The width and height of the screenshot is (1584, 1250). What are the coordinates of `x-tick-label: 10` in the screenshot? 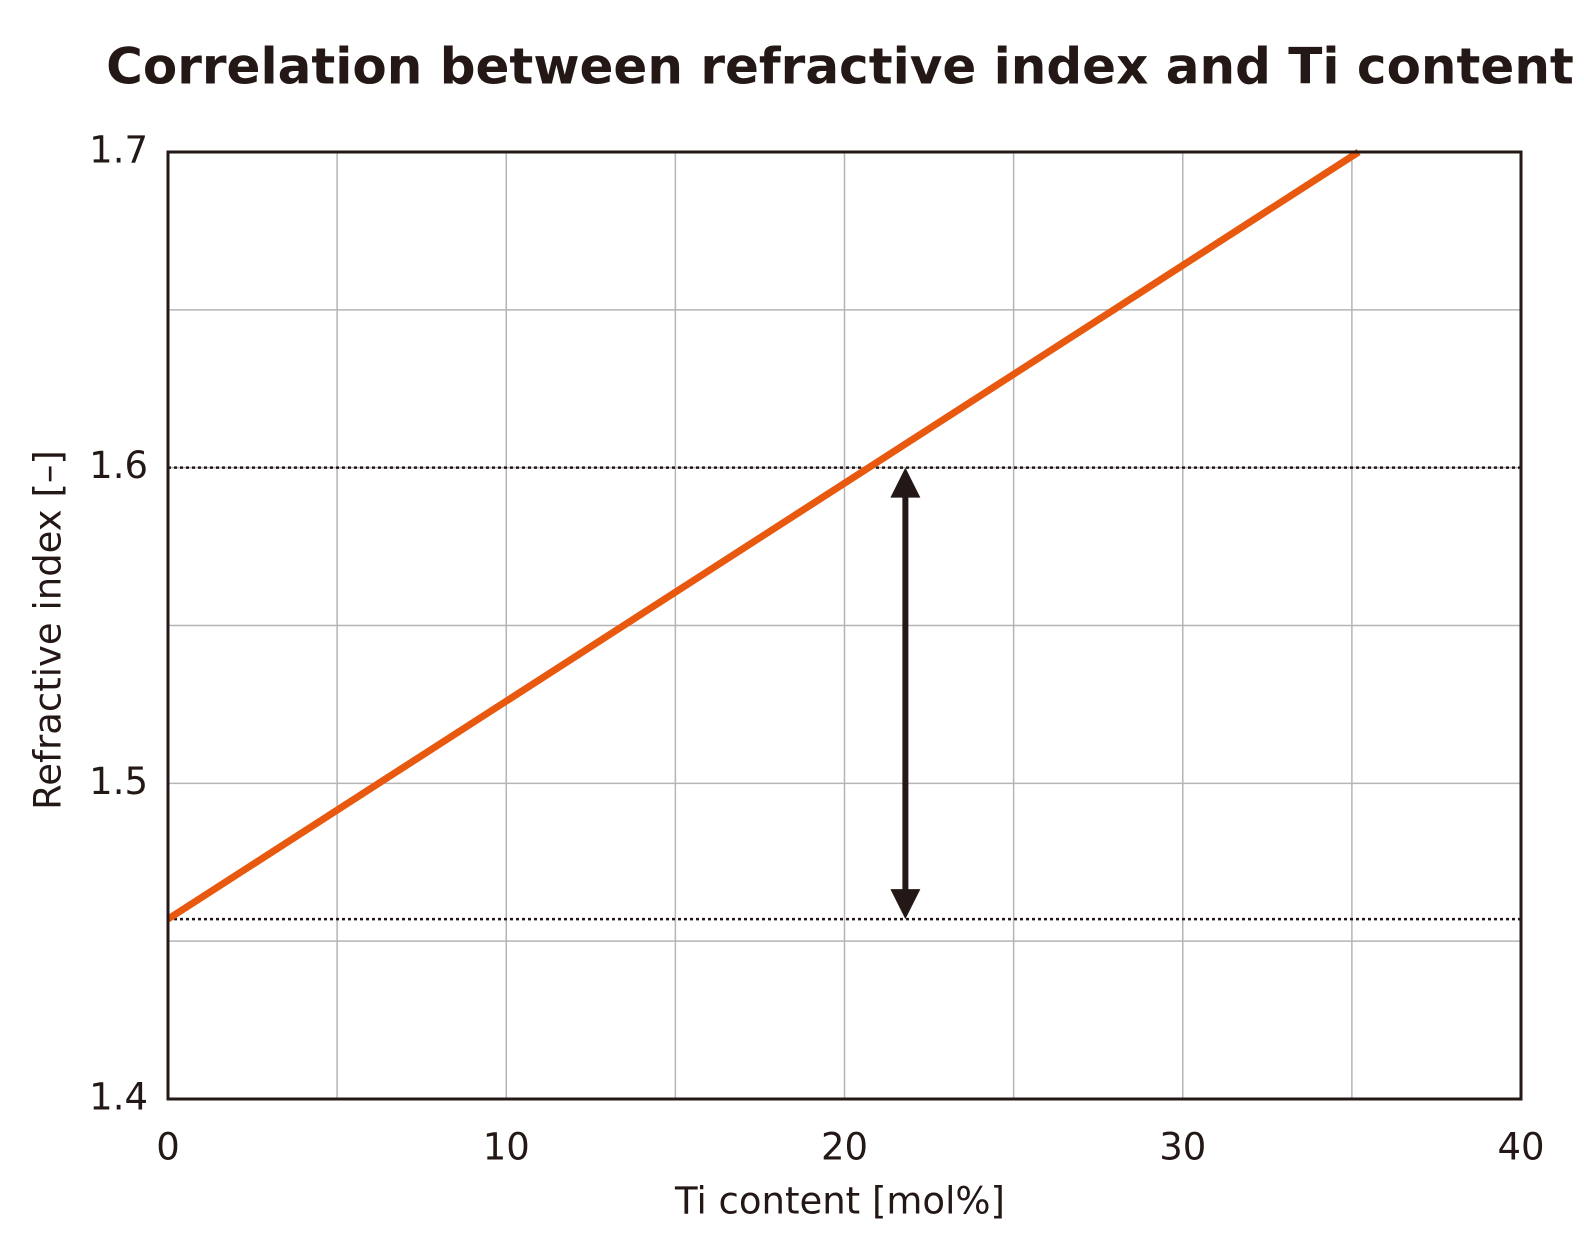 It's located at (506, 1147).